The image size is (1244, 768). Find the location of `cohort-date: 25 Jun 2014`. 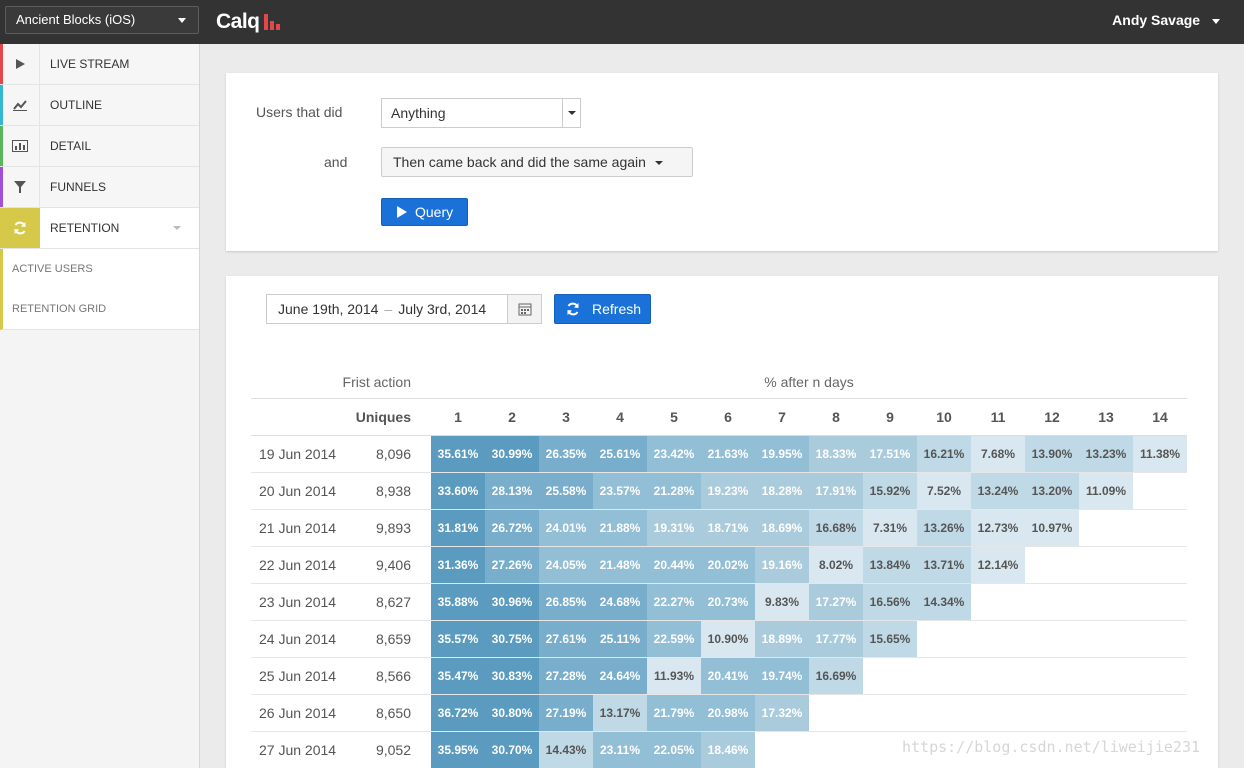

cohort-date: 25 Jun 2014 is located at coordinates (298, 675).